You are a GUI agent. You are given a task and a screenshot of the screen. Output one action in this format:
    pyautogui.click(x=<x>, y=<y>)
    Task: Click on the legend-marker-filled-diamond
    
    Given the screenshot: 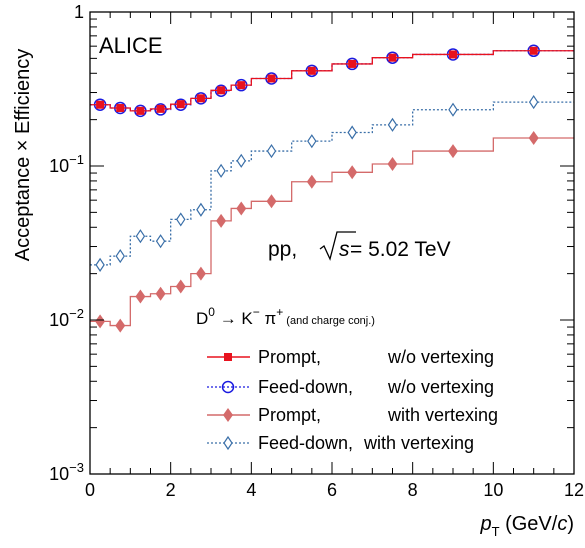 What is the action you would take?
    pyautogui.click(x=228, y=415)
    